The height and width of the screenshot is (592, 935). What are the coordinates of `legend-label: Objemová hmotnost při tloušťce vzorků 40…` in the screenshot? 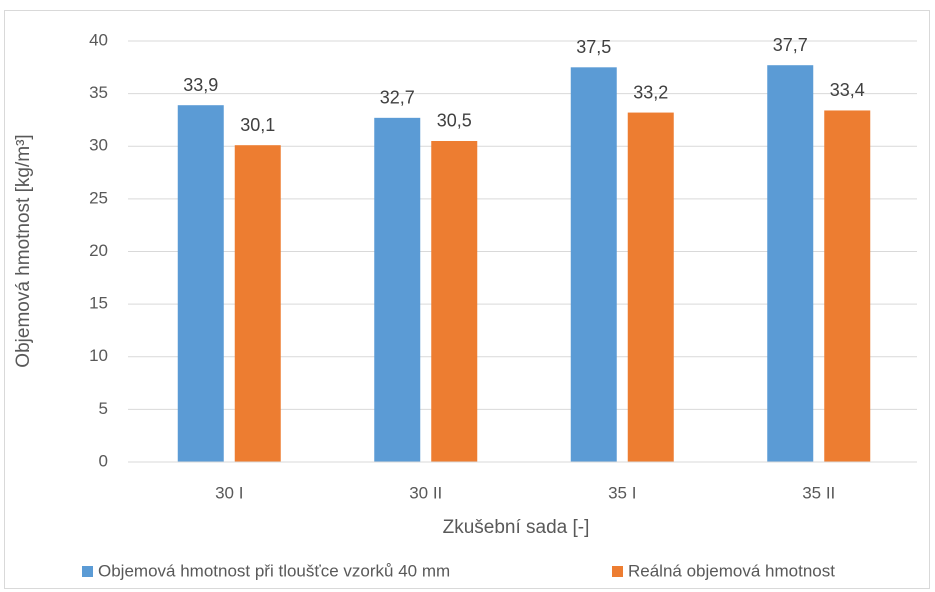 It's located at (274, 570).